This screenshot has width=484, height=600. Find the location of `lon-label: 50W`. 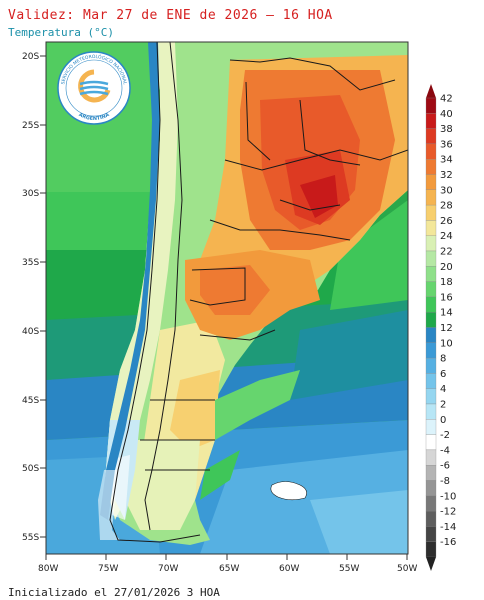

lon-label: 50W is located at coordinates (407, 569).